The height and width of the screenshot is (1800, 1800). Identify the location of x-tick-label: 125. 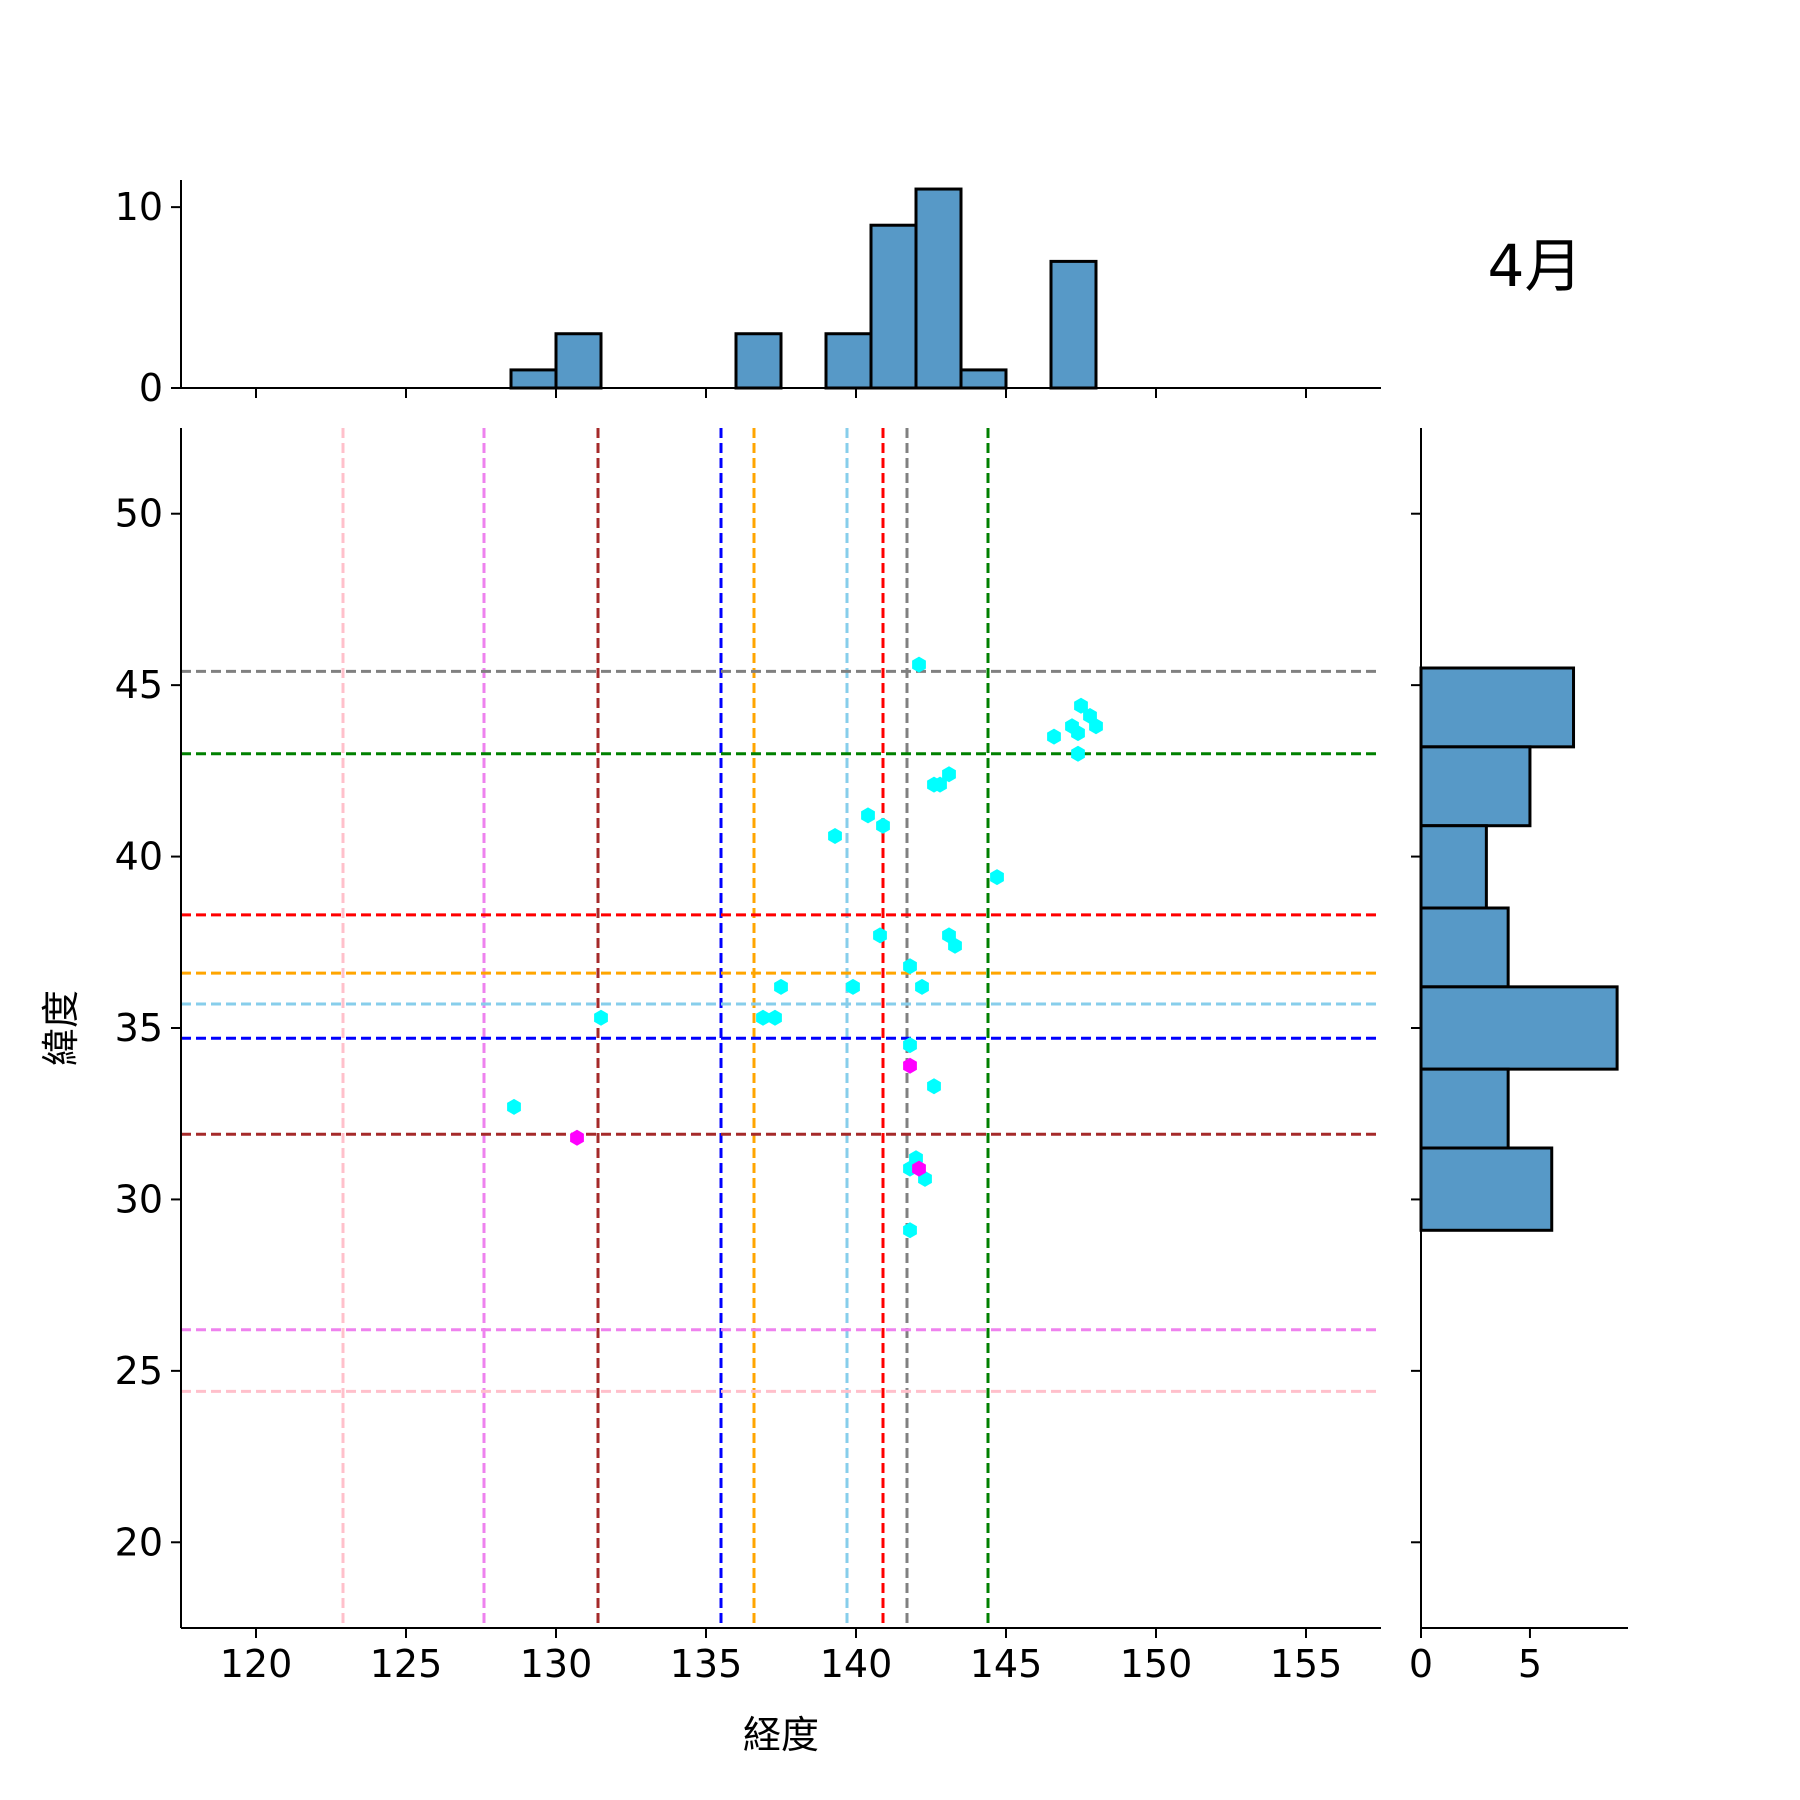
(406, 1664).